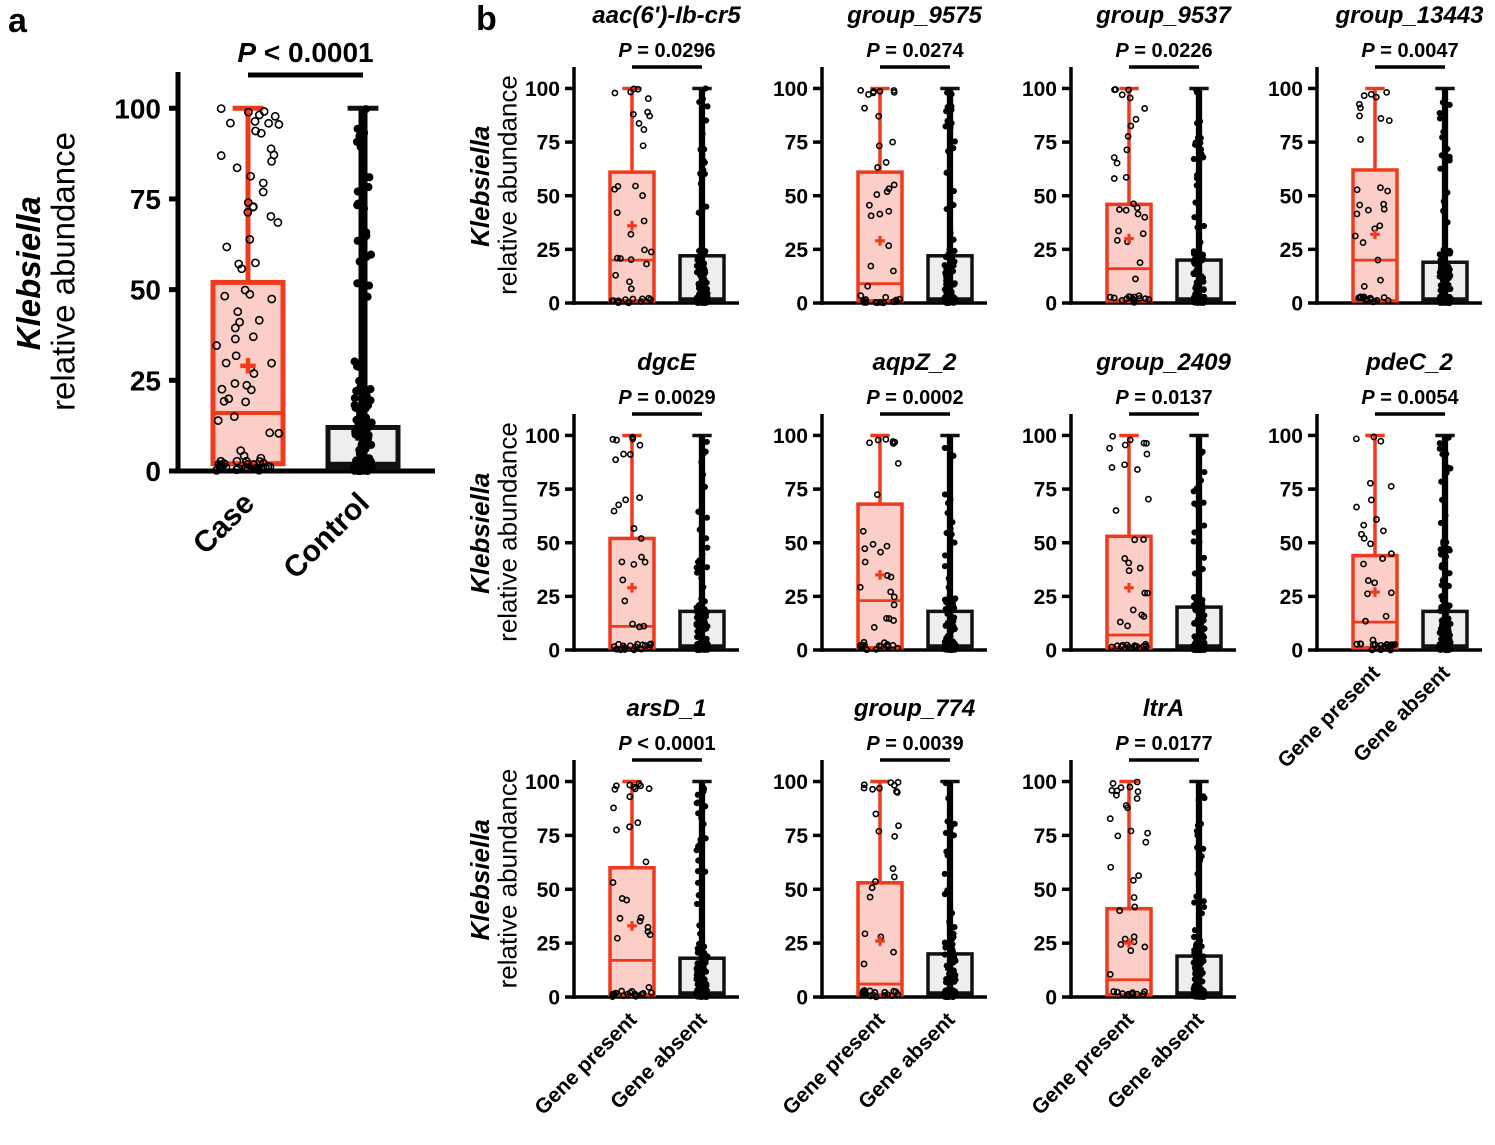 This screenshot has height=1145, width=1495. I want to click on data-points, so click(1375, 543).